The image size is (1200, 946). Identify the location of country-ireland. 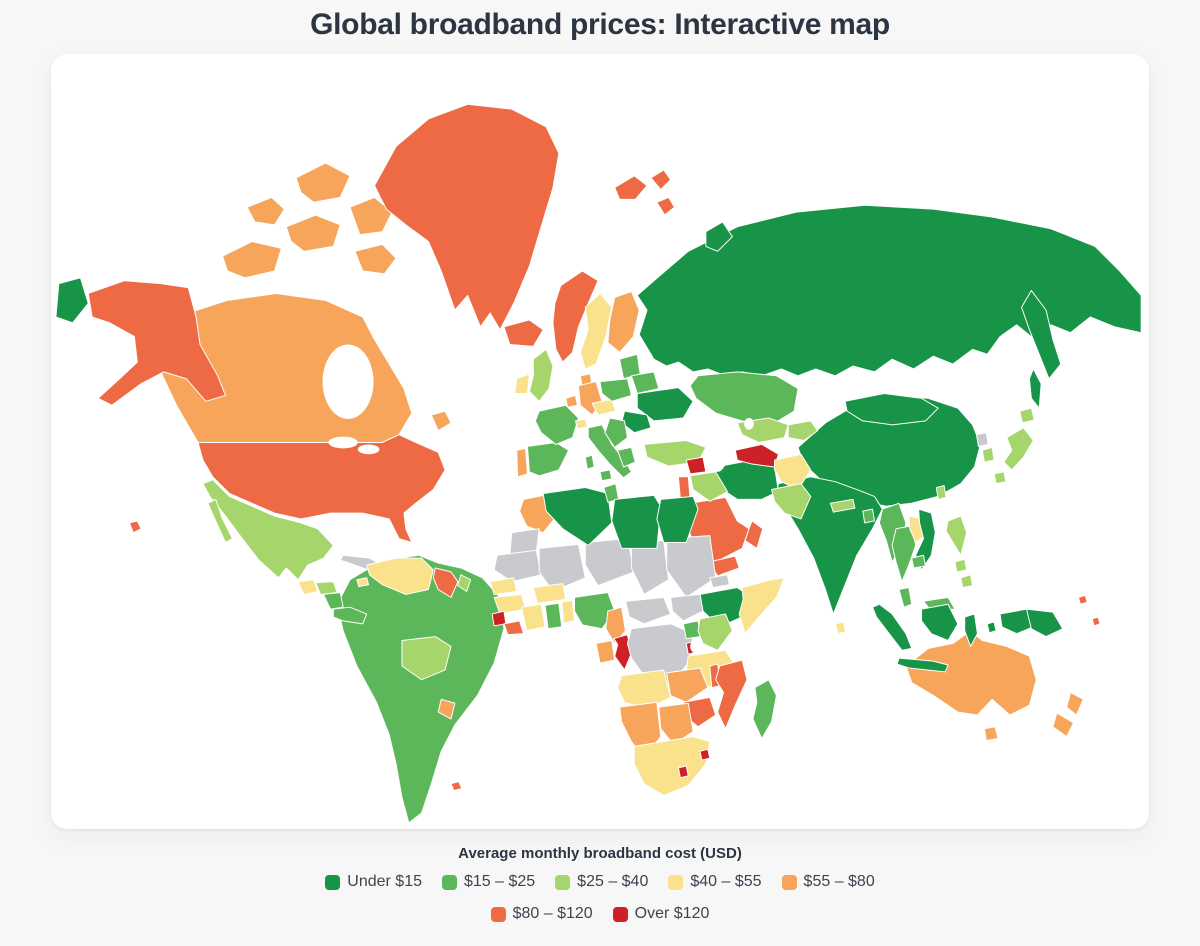
(522, 383).